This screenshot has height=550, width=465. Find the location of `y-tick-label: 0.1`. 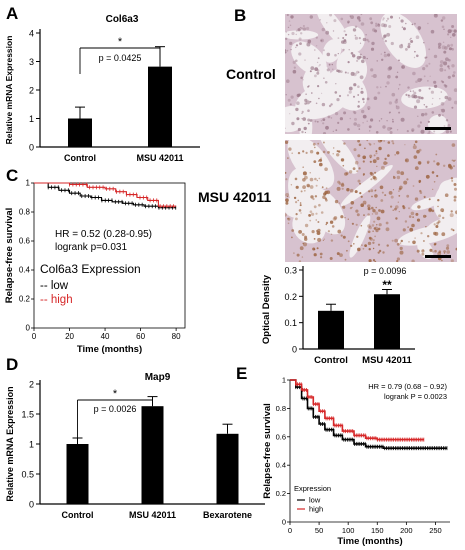

y-tick-label: 0.1 is located at coordinates (290, 323).